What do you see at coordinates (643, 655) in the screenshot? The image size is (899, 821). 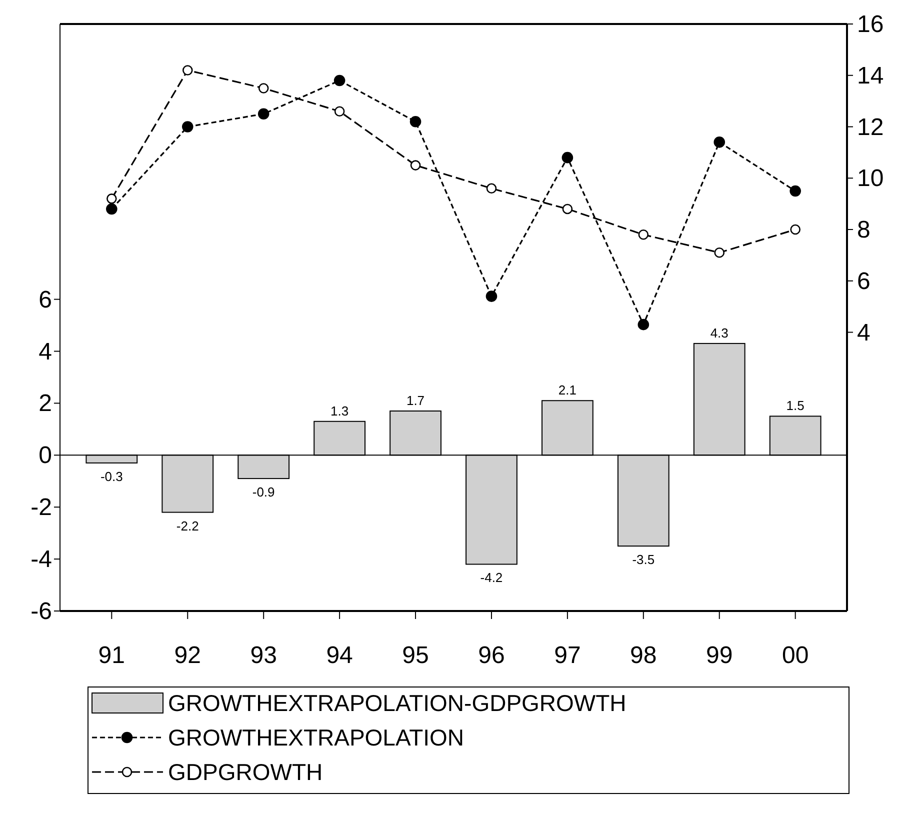 I see `x-tick-label: 98` at bounding box center [643, 655].